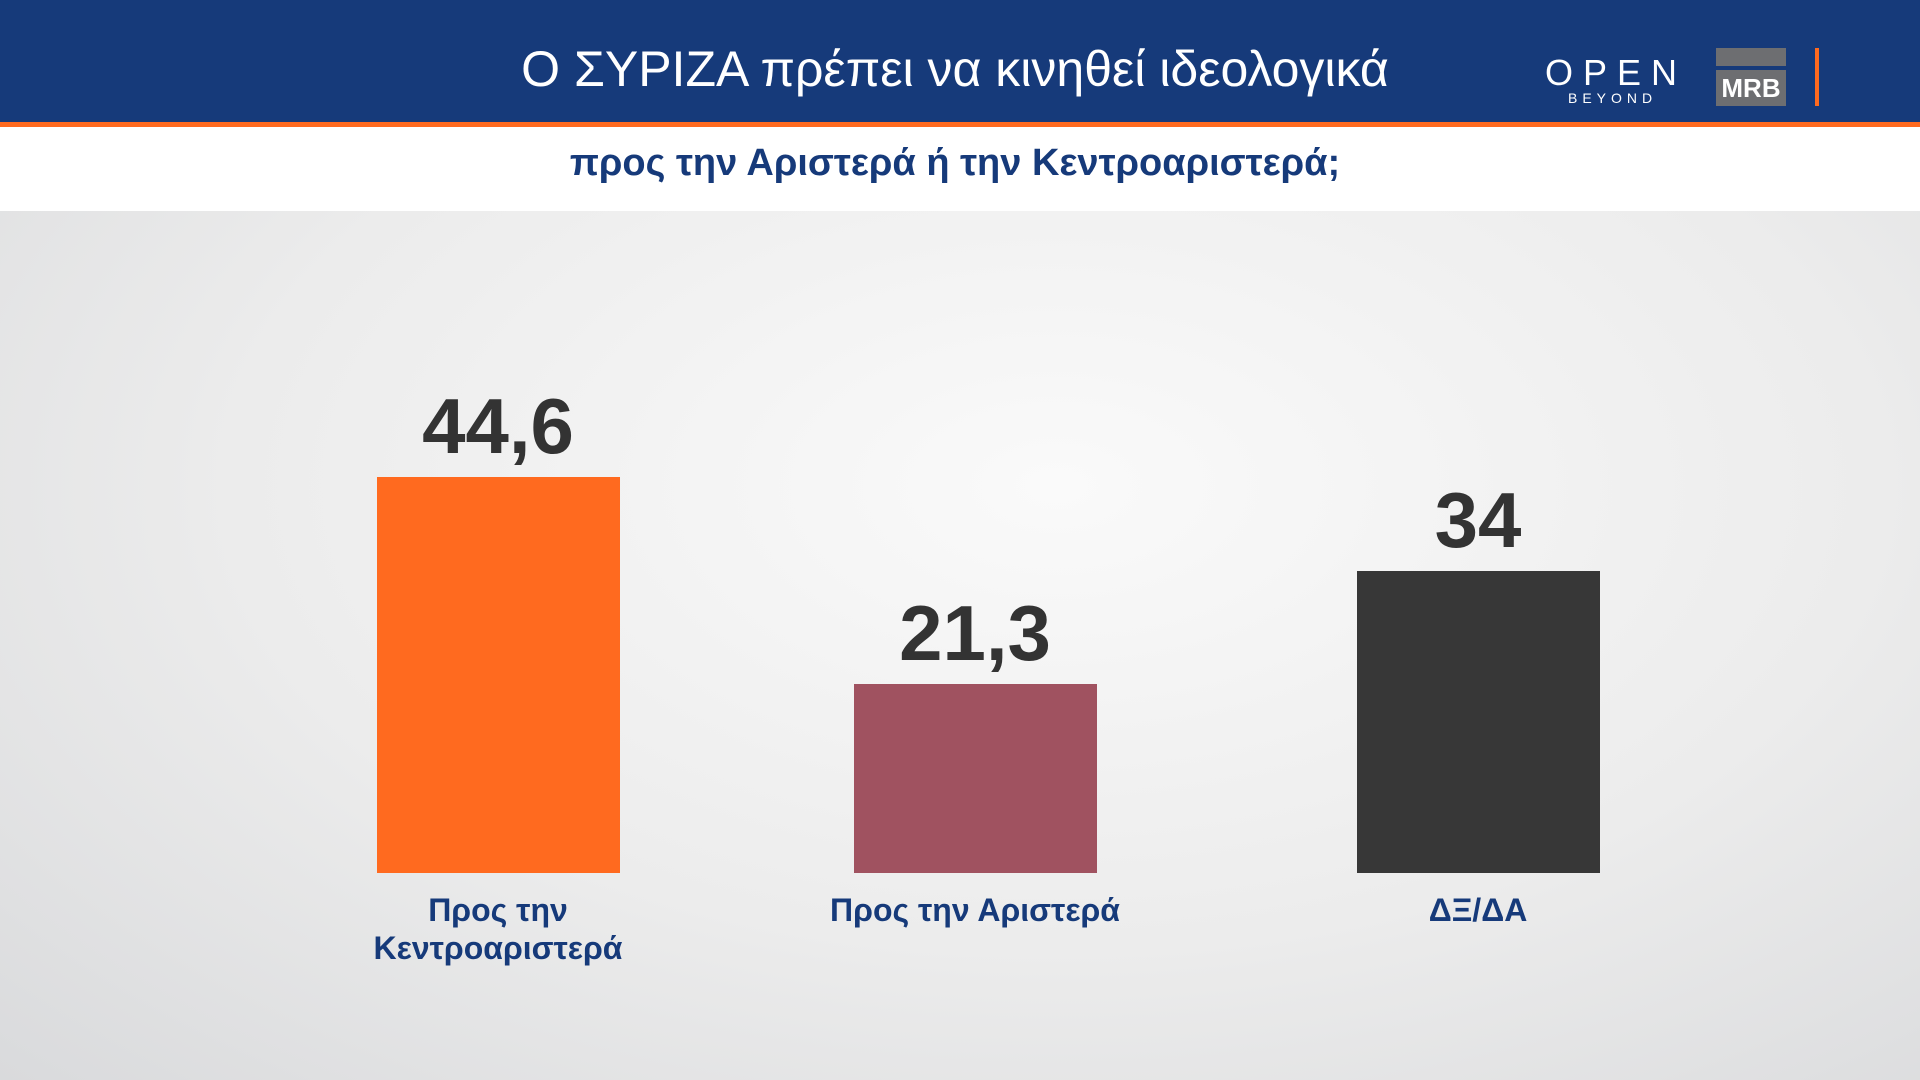 This screenshot has width=1920, height=1080. Describe the element at coordinates (1817, 77) in the screenshot. I see `divider` at that location.